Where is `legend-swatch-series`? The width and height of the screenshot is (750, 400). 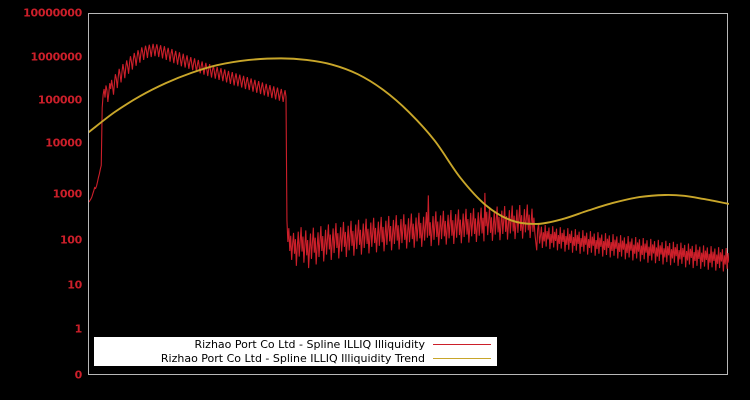
legend-swatch-series is located at coordinates (462, 344).